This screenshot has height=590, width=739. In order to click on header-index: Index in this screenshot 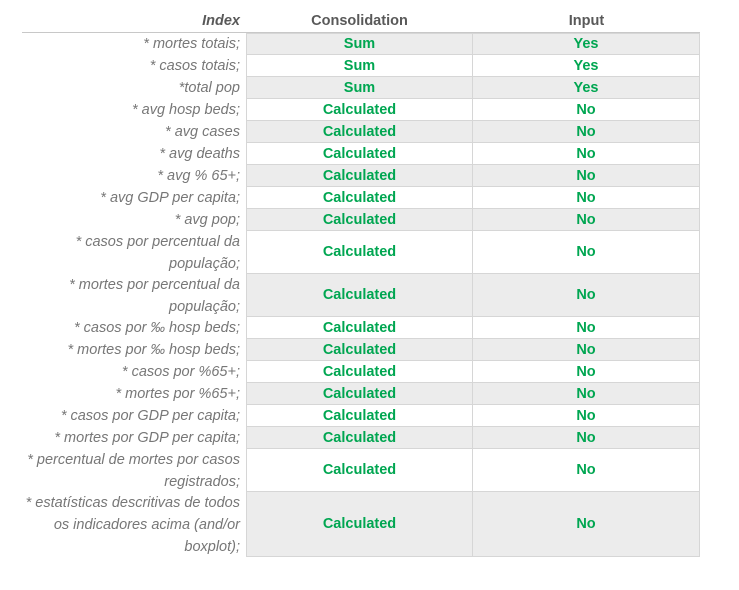, I will do `click(221, 21)`.